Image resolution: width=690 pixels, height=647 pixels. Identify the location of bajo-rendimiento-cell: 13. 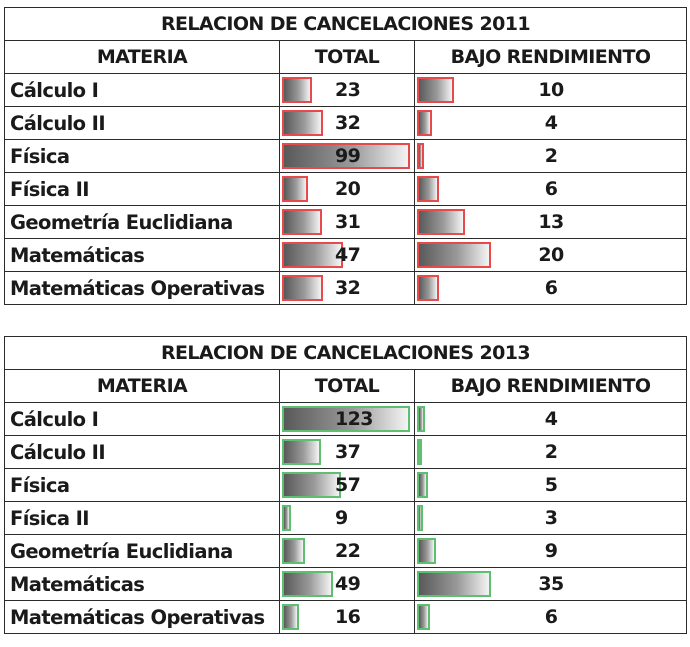
(550, 222).